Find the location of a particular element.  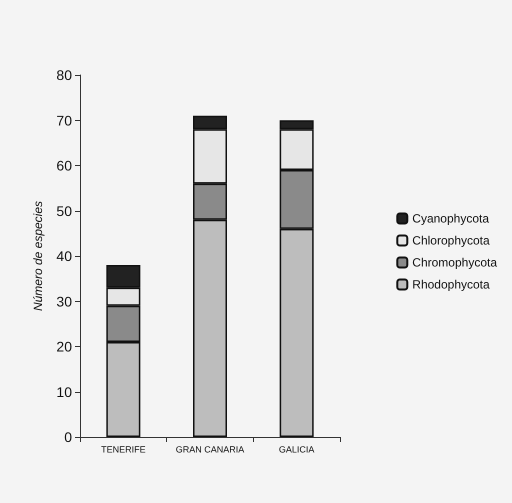

legend-label: Cyanophycota is located at coordinates (451, 219).